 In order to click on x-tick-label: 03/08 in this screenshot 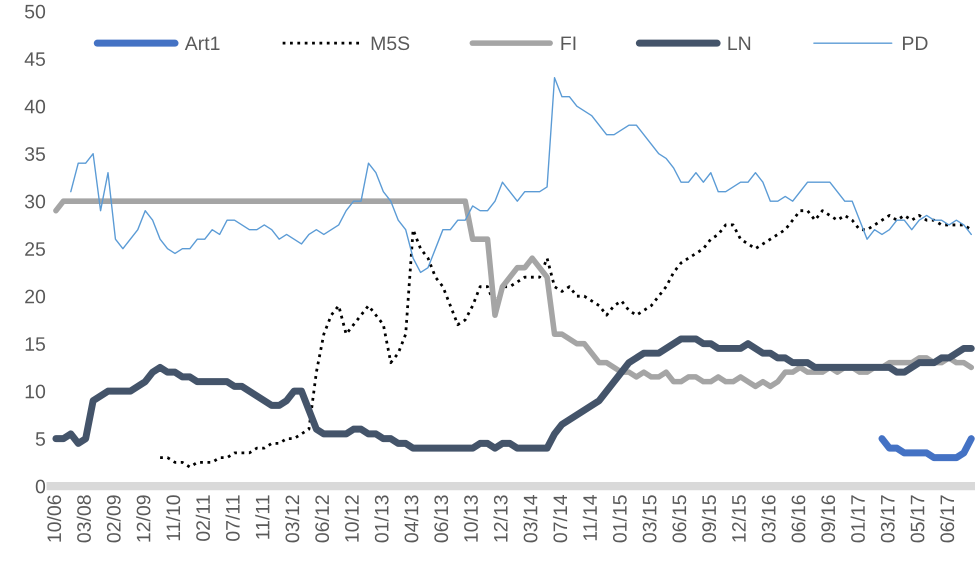, I will do `click(83, 518)`.